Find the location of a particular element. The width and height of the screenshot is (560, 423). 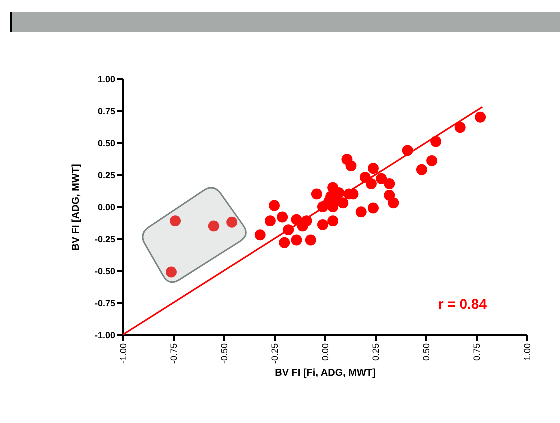

annotation: r = 0.84 is located at coordinates (463, 304).